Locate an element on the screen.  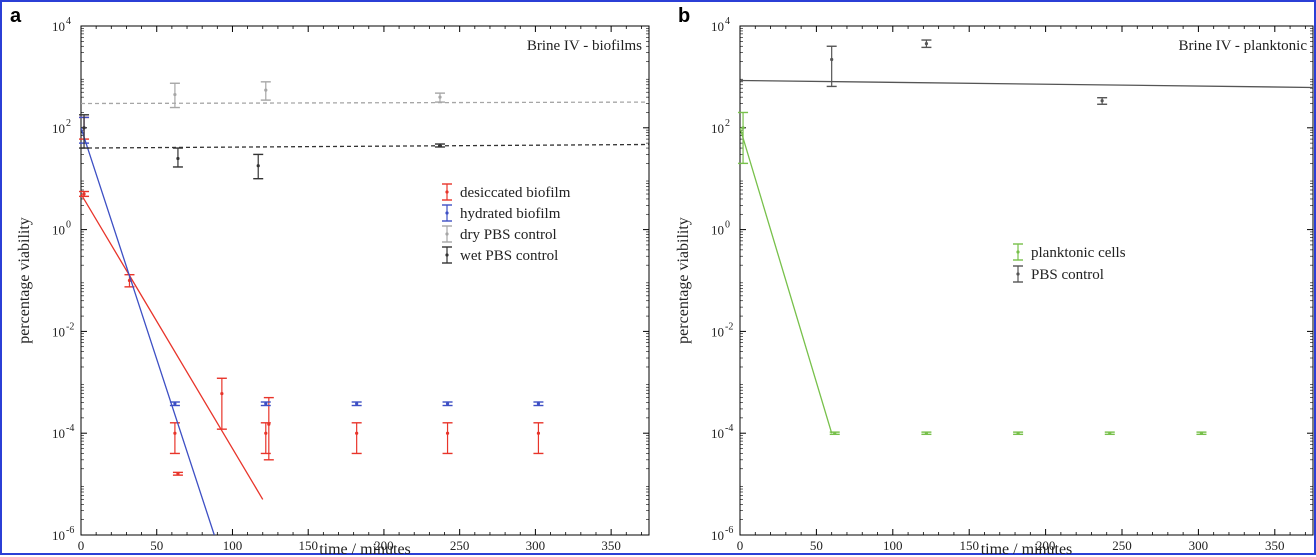
series-dry-pbs-control is located at coordinates (365, 95).